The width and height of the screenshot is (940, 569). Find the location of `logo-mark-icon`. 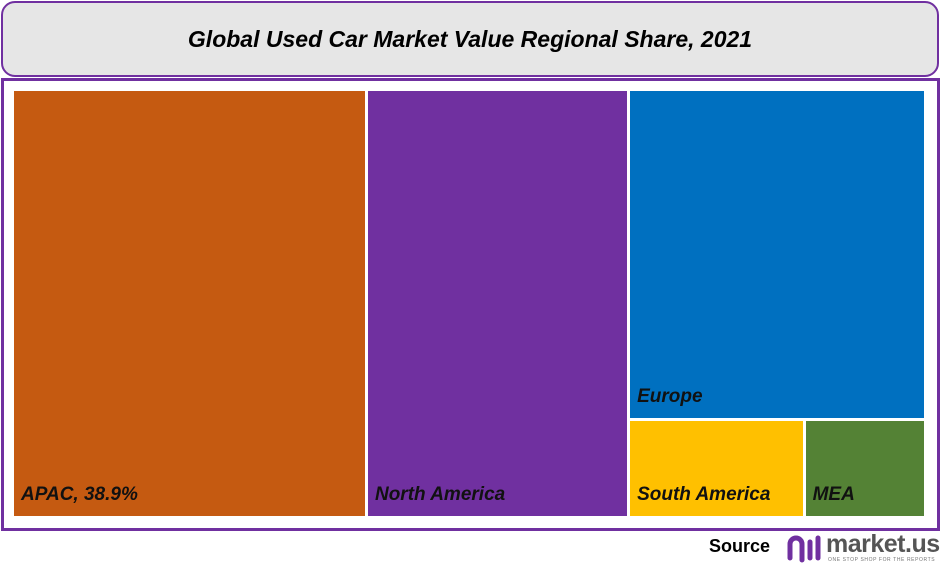

logo-mark-icon is located at coordinates (804, 549).